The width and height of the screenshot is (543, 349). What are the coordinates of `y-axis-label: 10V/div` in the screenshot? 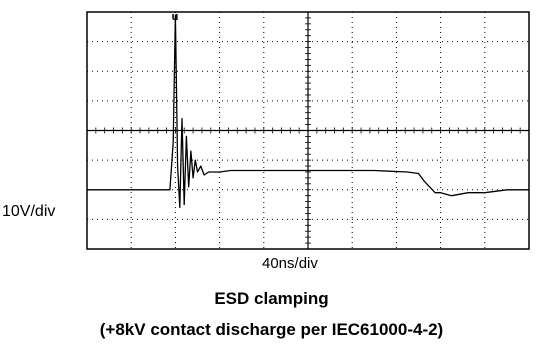 It's located at (29, 211).